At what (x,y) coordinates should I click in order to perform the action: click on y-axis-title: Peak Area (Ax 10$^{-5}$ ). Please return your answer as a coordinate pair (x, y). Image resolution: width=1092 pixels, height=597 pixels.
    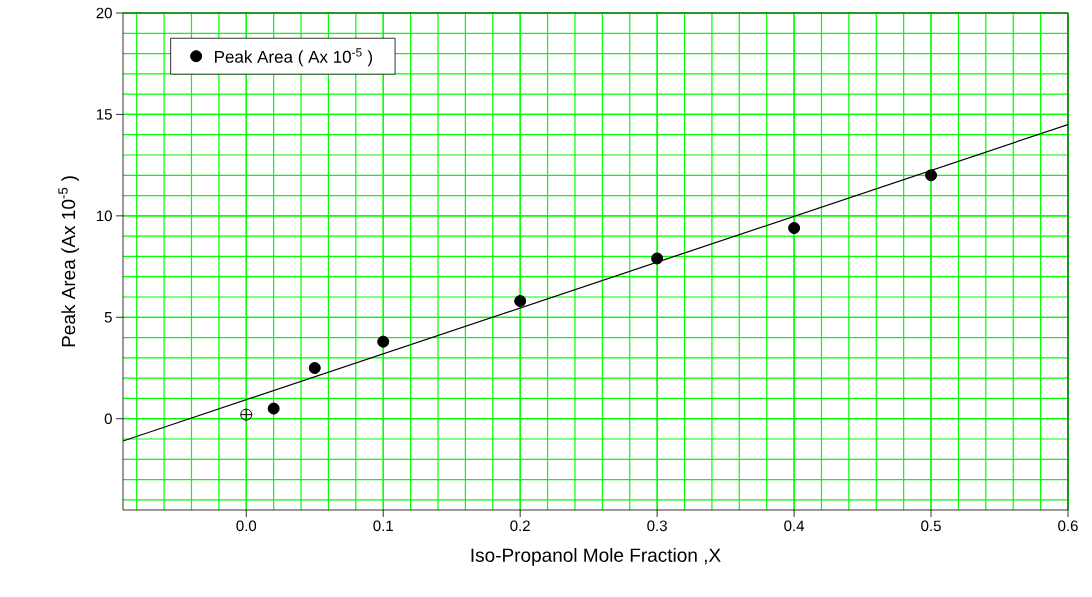
    Looking at the image, I should click on (68, 261).